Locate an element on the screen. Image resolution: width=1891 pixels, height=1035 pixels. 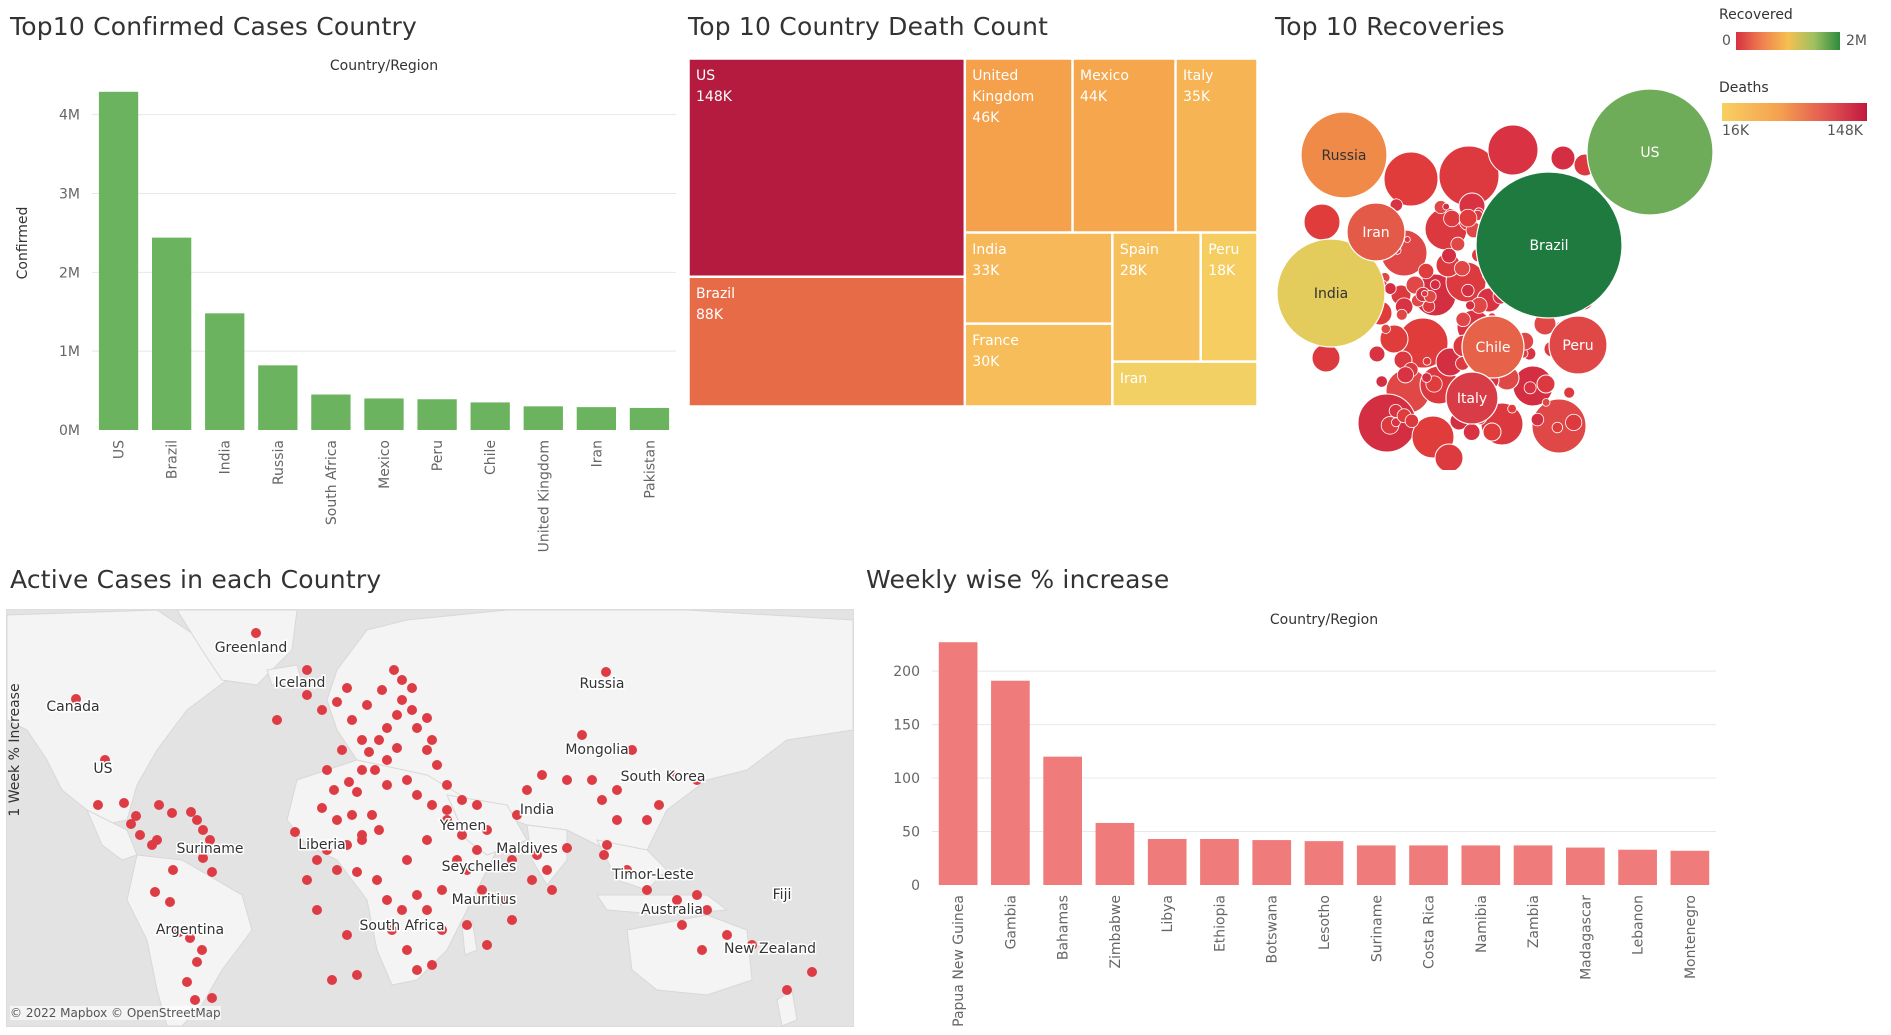
treemap-cell-india is located at coordinates (1038, 278).